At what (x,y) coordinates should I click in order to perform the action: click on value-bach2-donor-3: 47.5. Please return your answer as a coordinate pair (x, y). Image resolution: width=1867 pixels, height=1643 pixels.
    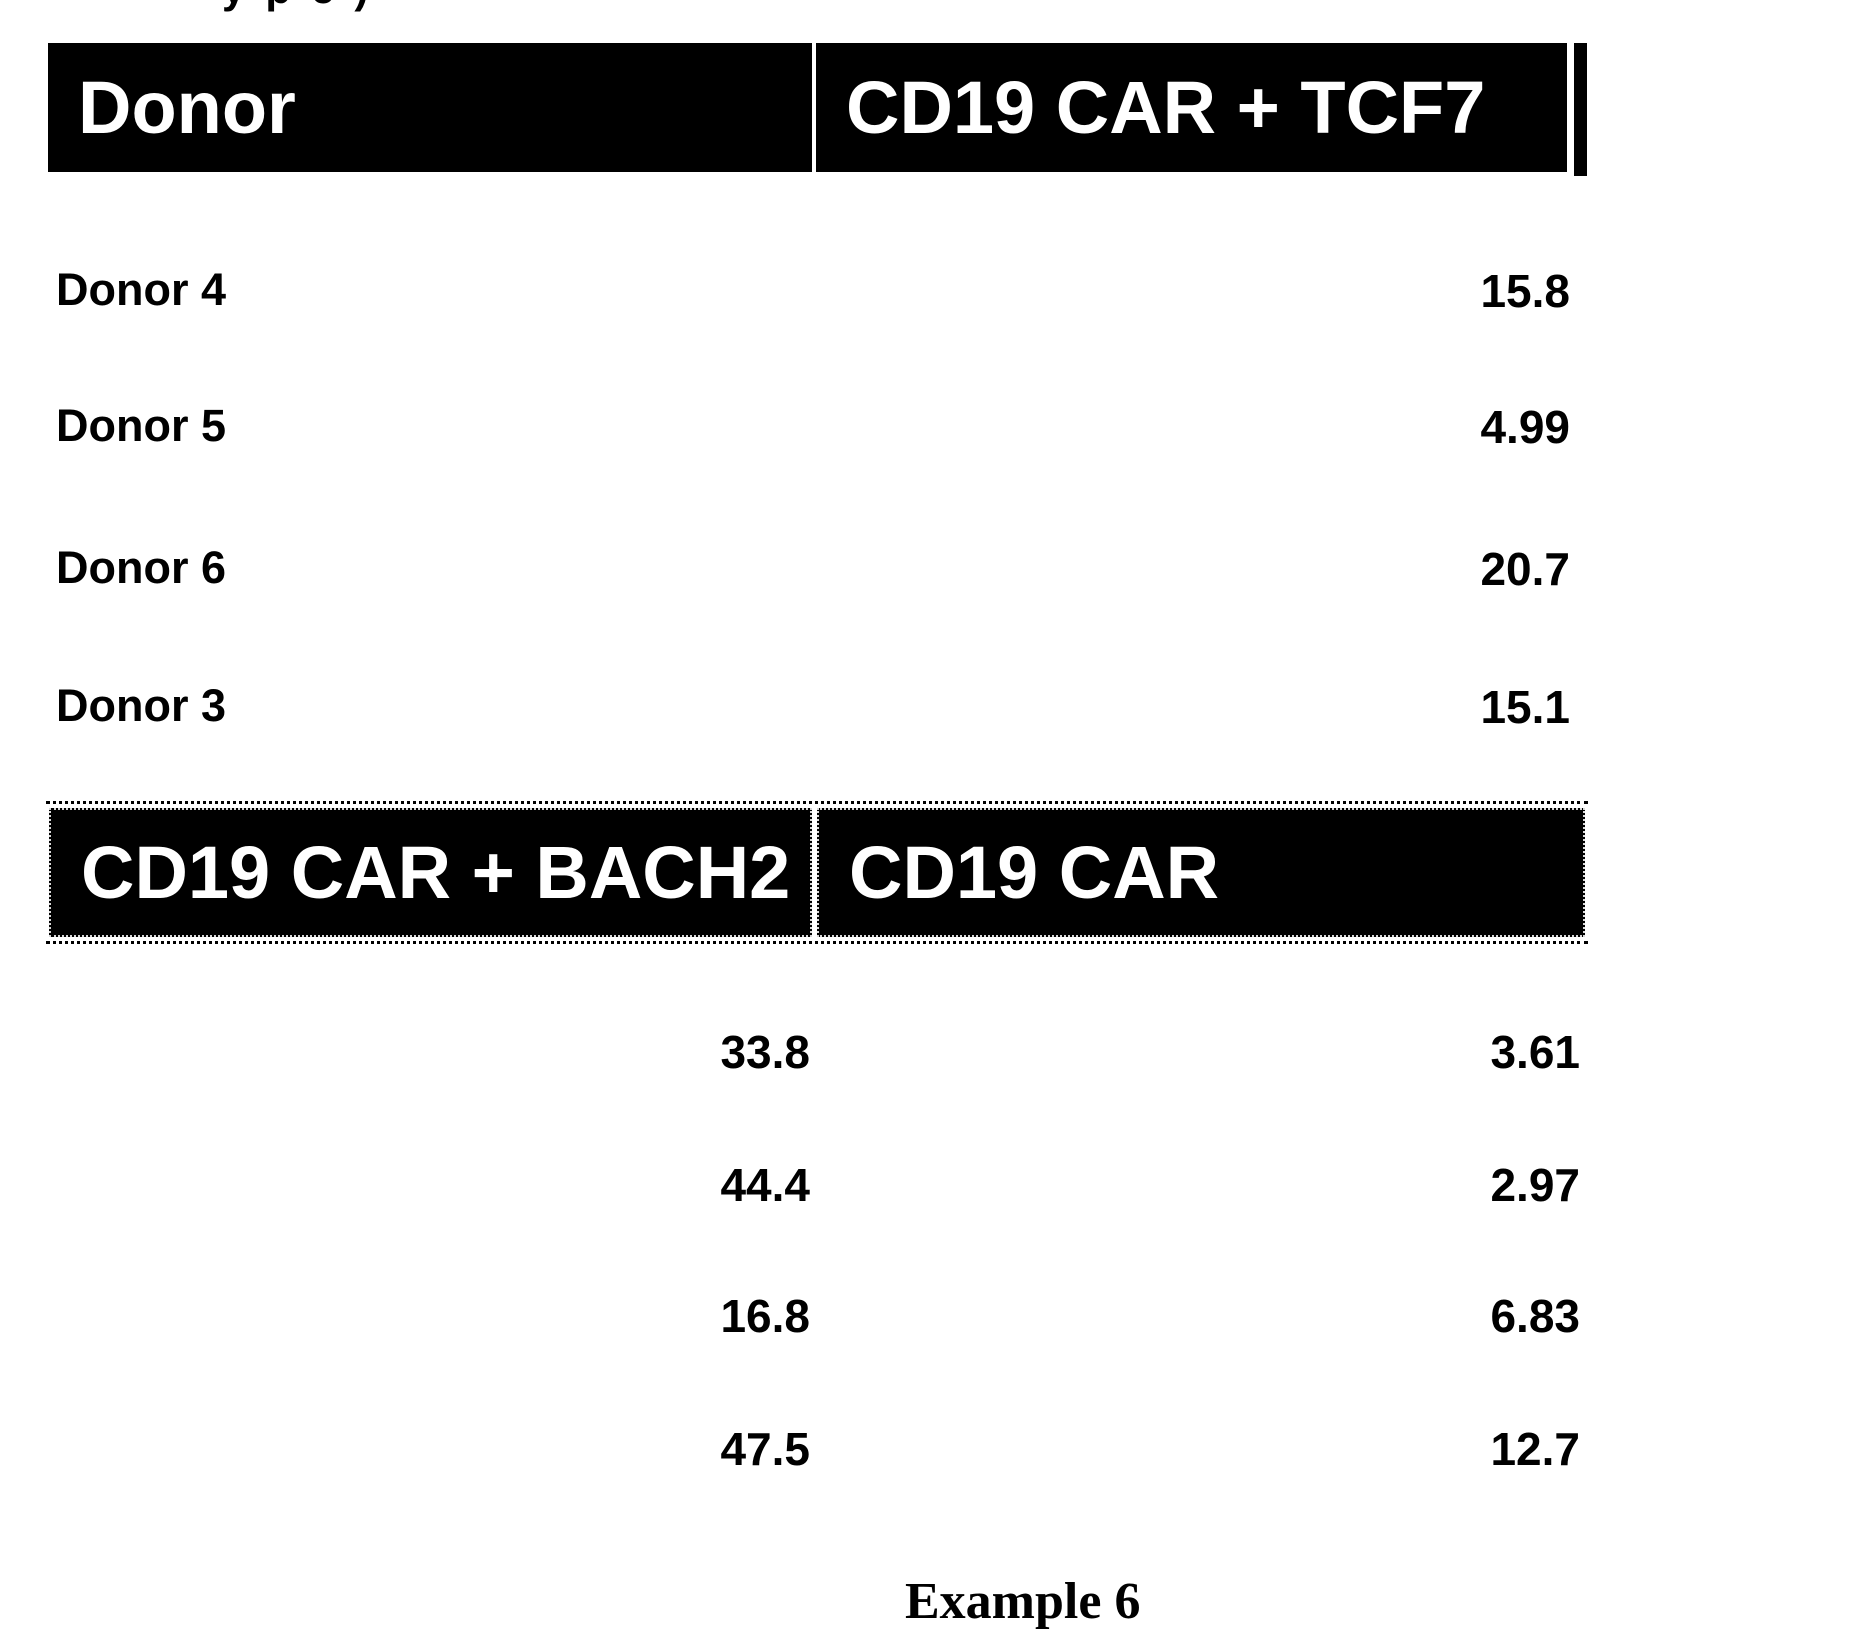
    Looking at the image, I should click on (765, 1449).